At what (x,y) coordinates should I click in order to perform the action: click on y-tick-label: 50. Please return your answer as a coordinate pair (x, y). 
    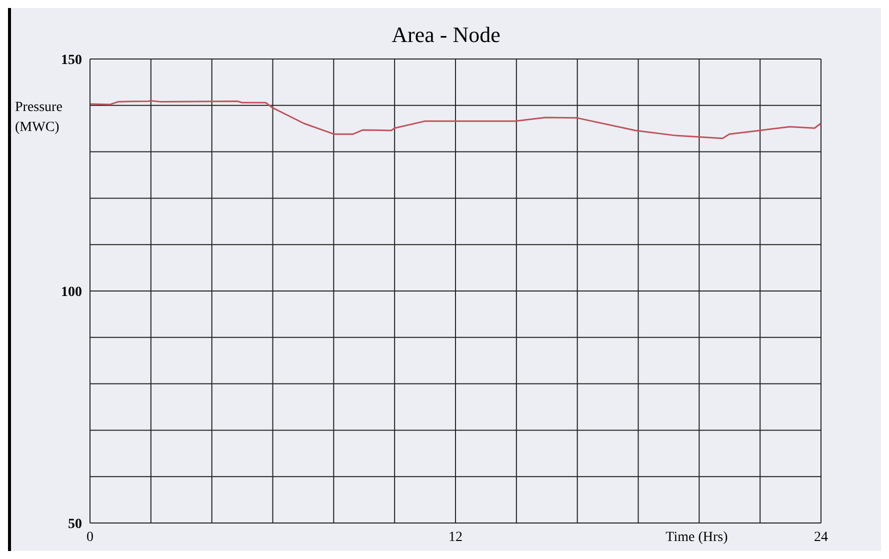
    Looking at the image, I should click on (75, 524).